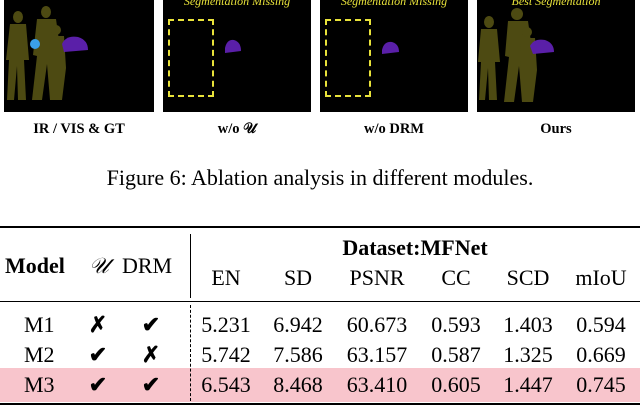  Describe the element at coordinates (320, 227) in the screenshot. I see `top-rule` at that location.